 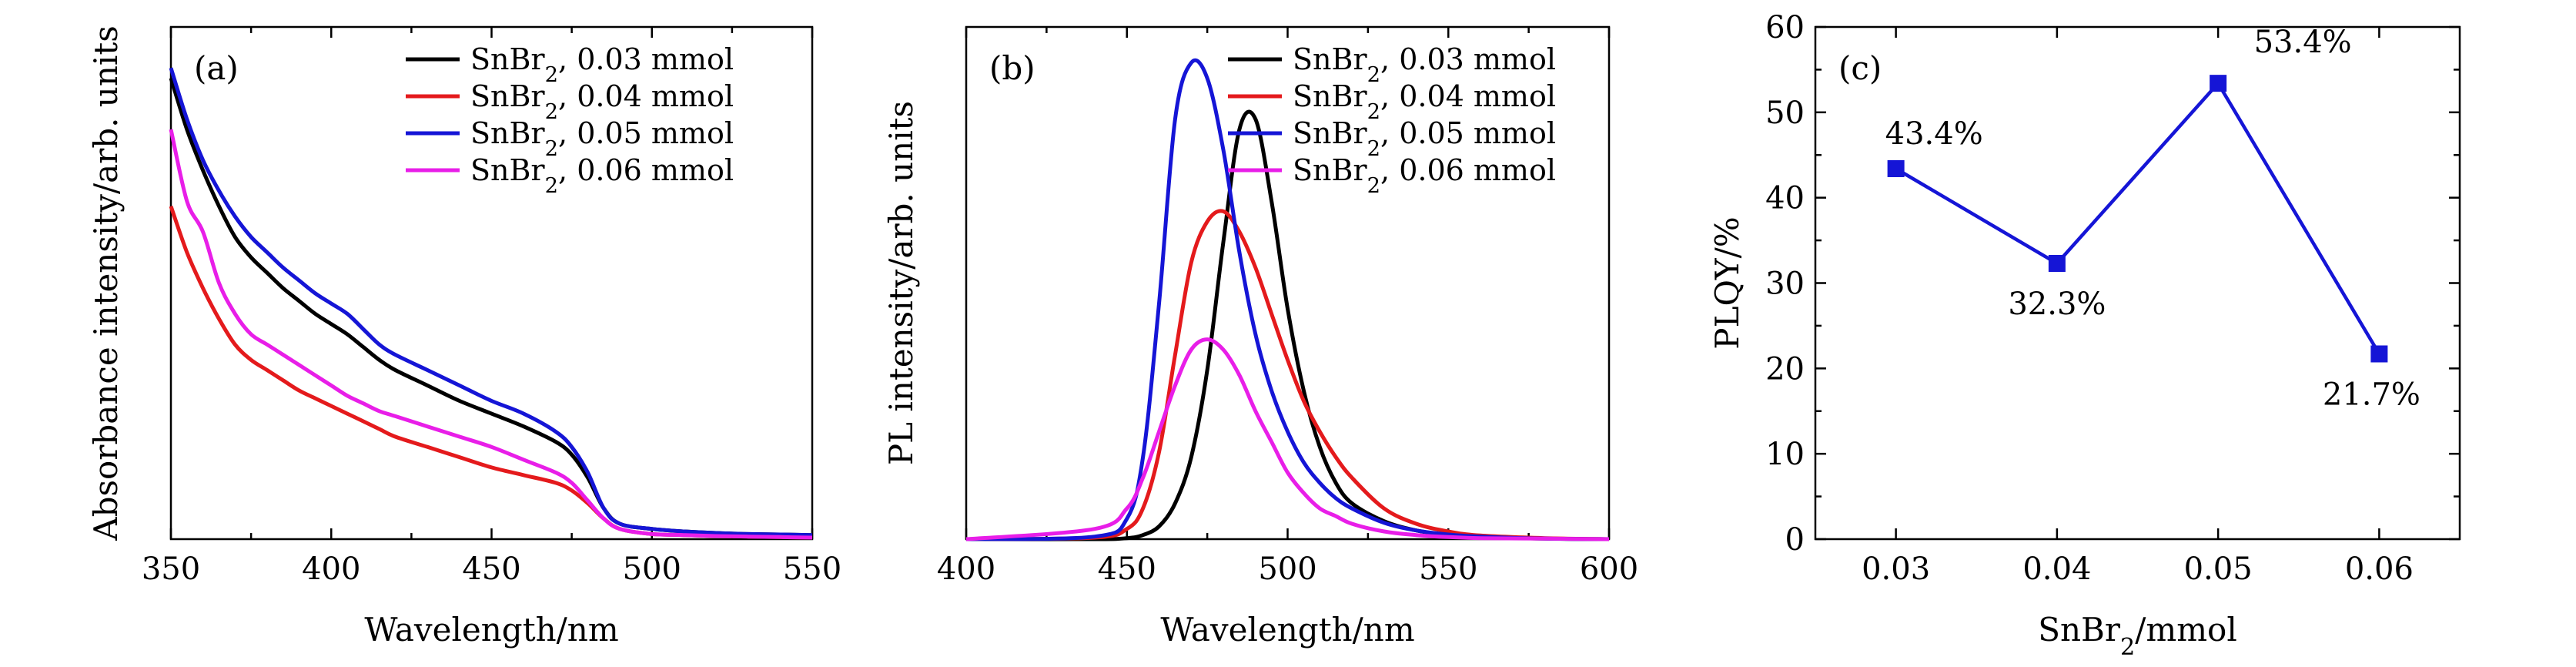 I want to click on x-tick-label: 0.06, so click(x=2379, y=569).